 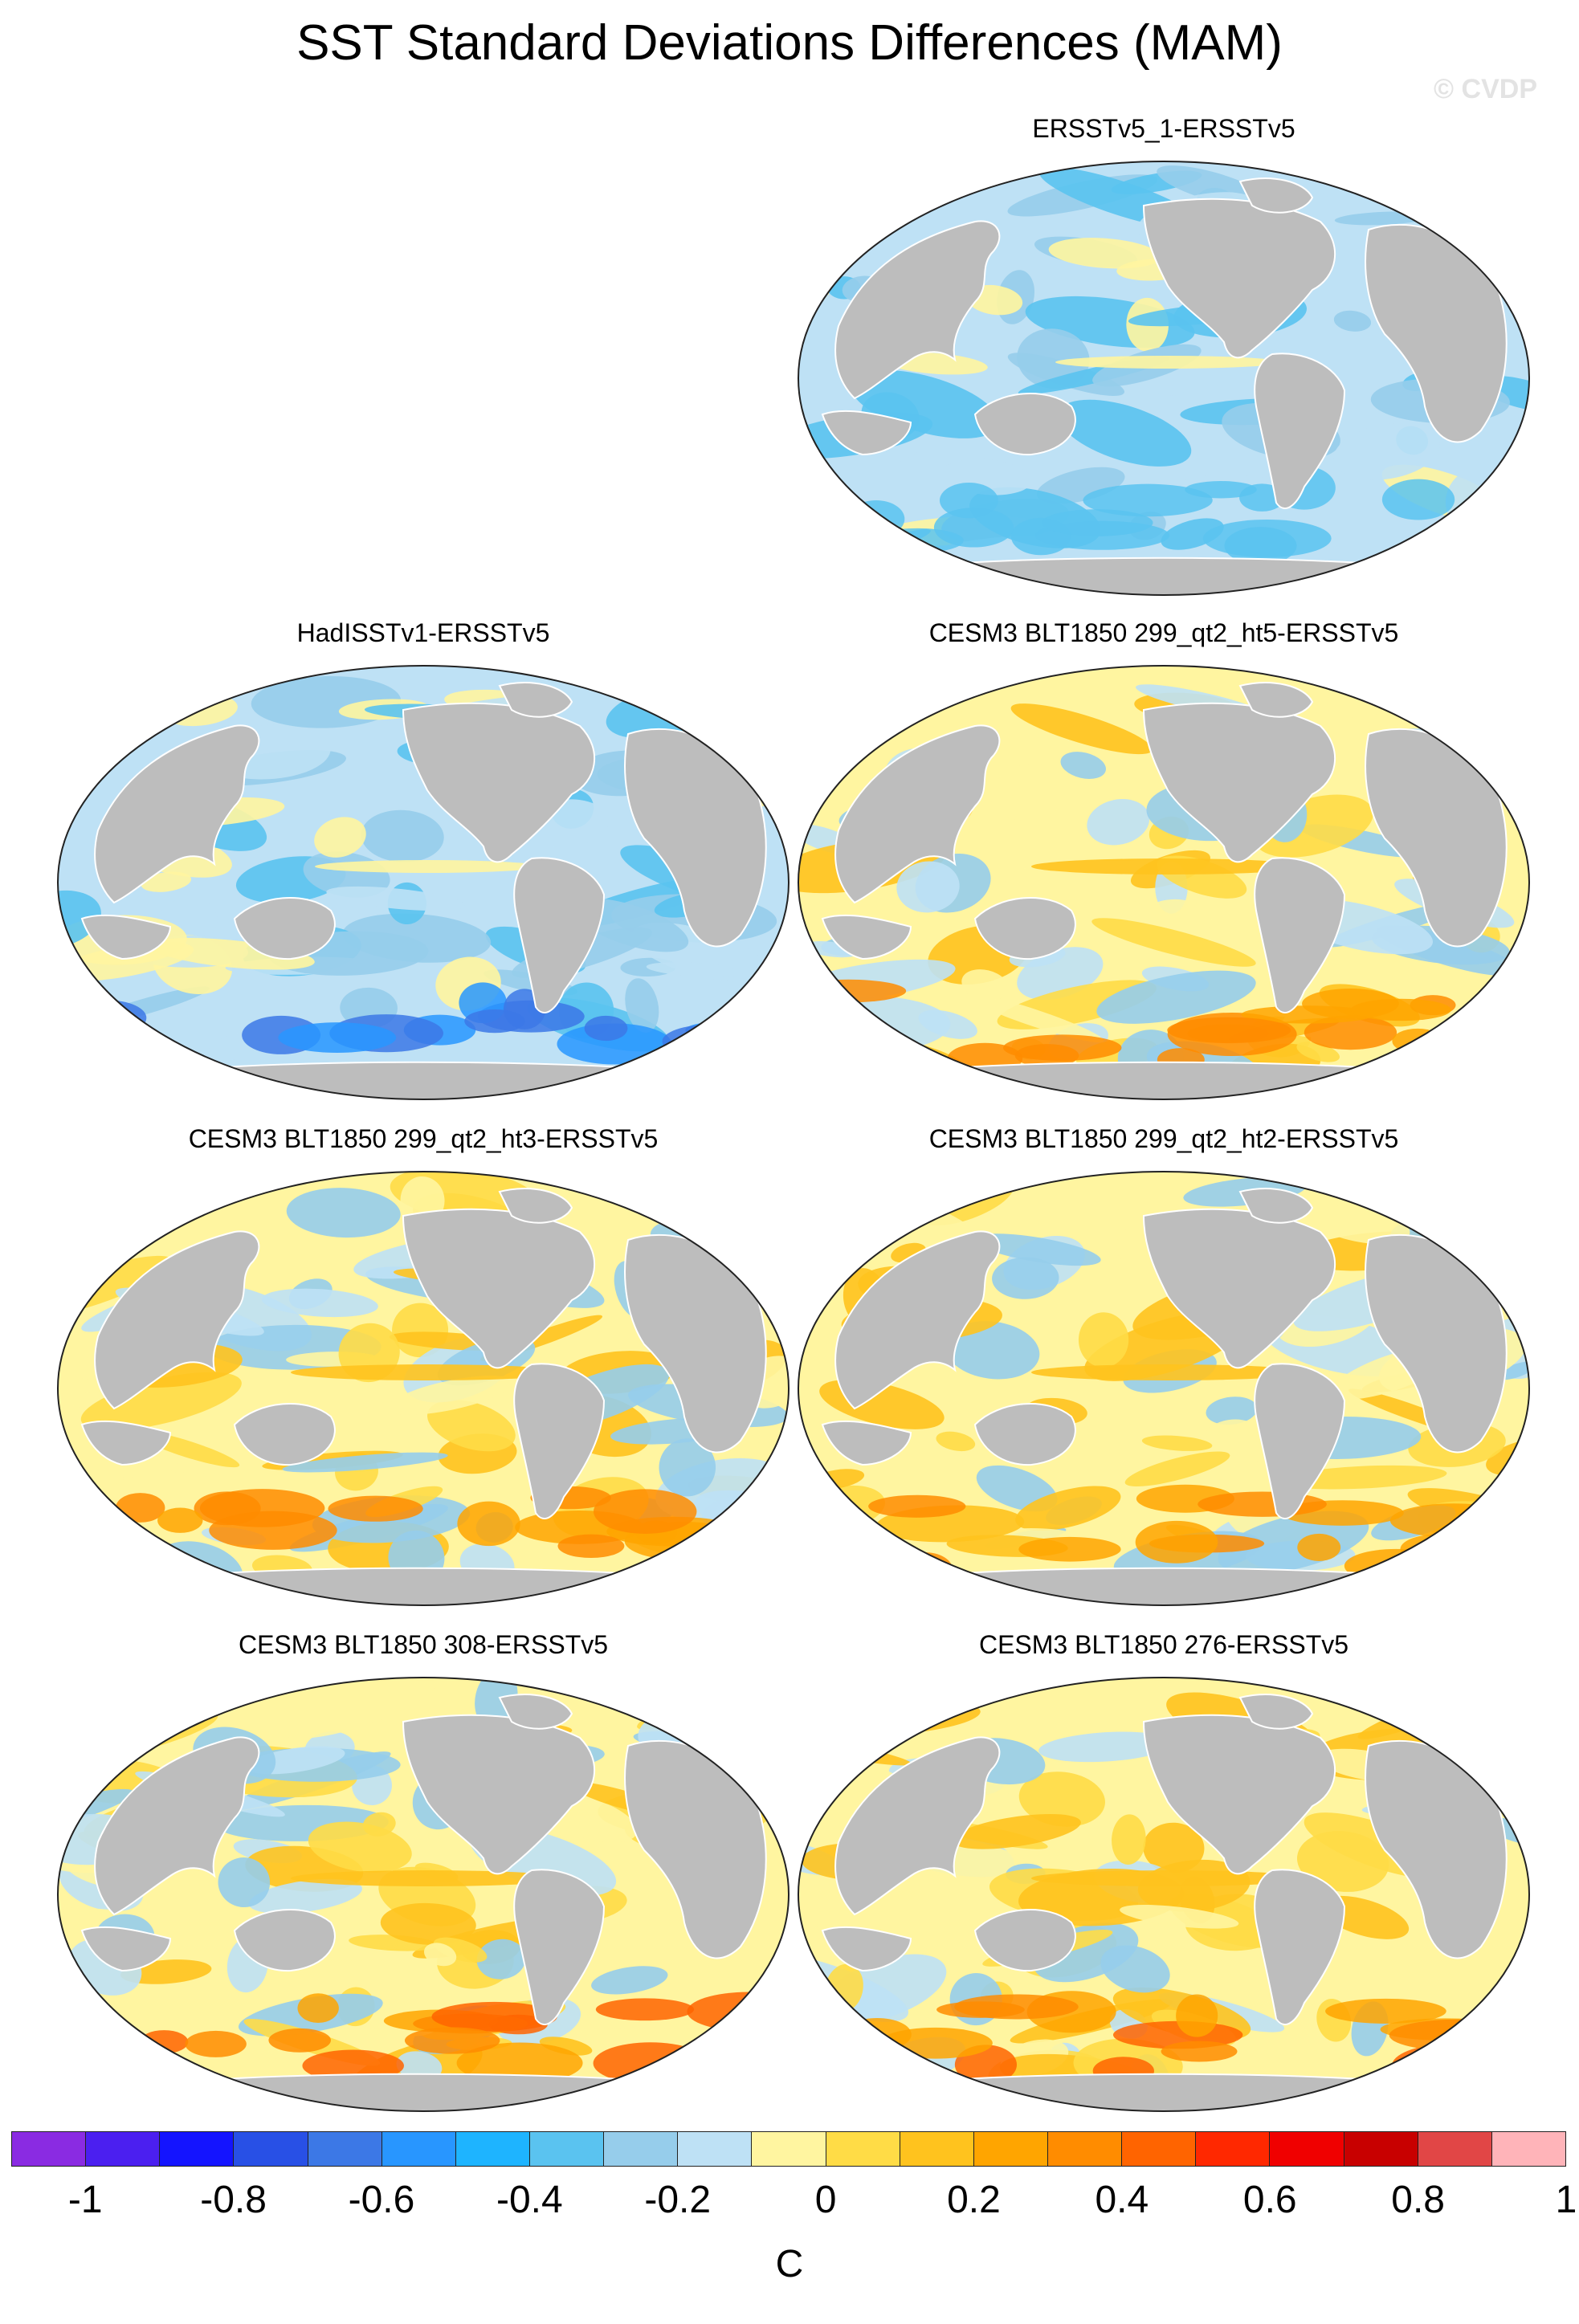 I want to click on colorbar, so click(x=788, y=2149).